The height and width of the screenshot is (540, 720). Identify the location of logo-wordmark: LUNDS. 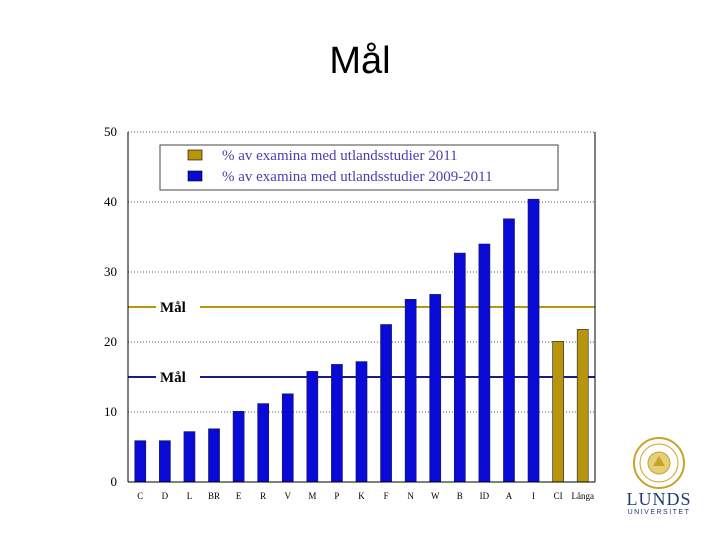
(659, 499).